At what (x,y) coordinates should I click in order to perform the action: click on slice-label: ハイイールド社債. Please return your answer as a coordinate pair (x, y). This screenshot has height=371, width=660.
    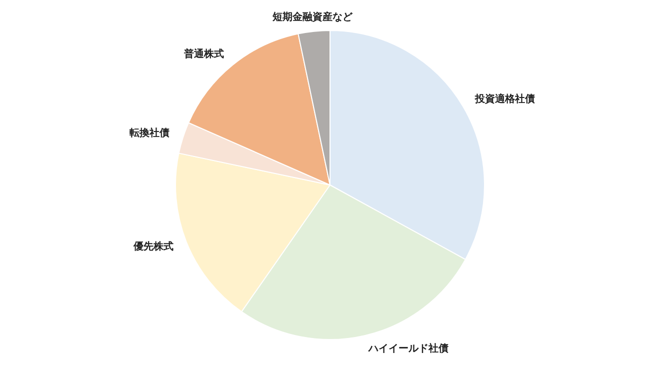
    Looking at the image, I should click on (407, 348).